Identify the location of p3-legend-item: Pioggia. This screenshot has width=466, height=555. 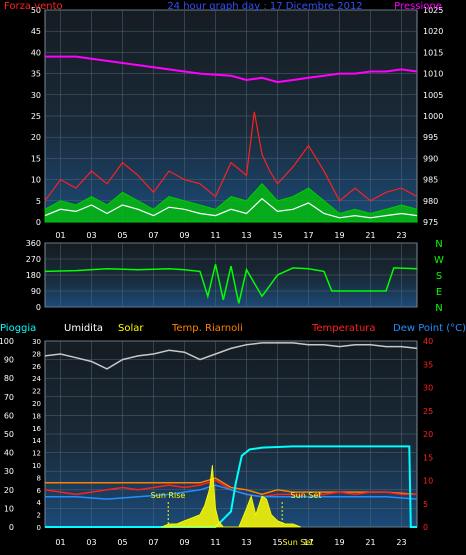
(18, 328).